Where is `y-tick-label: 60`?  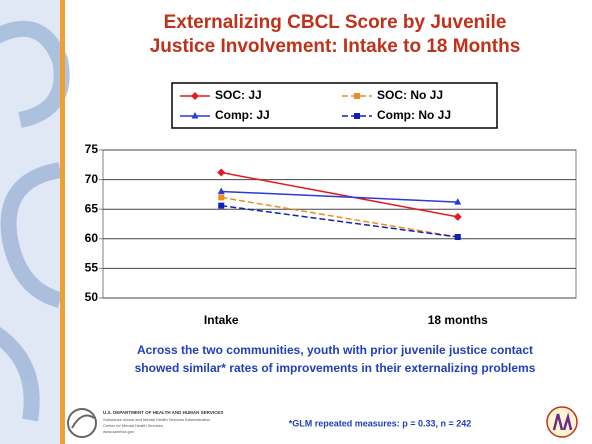 y-tick-label: 60 is located at coordinates (92, 238).